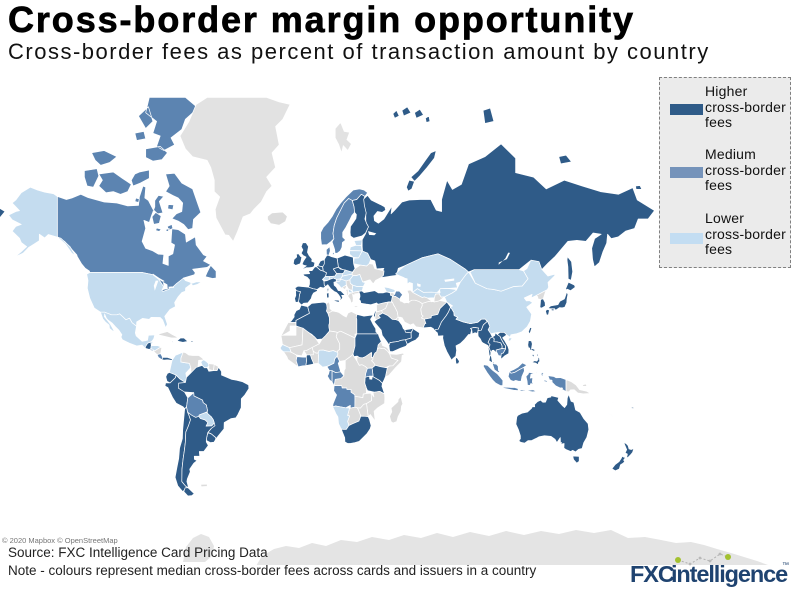 This screenshot has width=800, height=600. What do you see at coordinates (785, 565) in the screenshot?
I see `svg-text: ™` at bounding box center [785, 565].